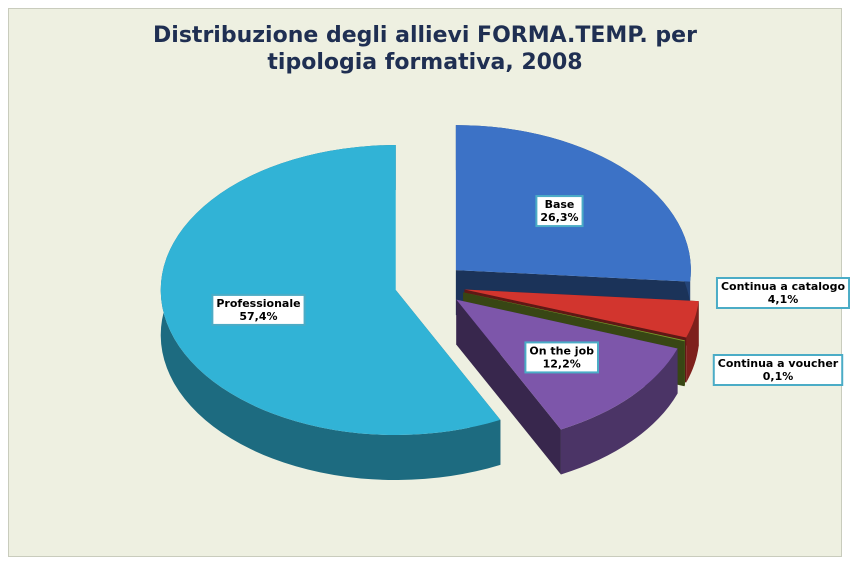 The height and width of the screenshot is (567, 850). I want to click on label-name: Base, so click(560, 204).